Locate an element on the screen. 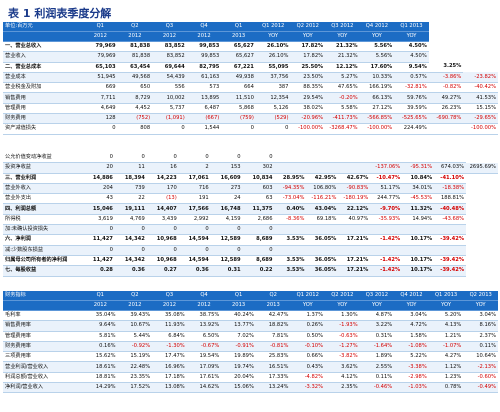 The width and height of the screenshot is (500, 412). table-cell: 67,221 is located at coordinates (238, 67).